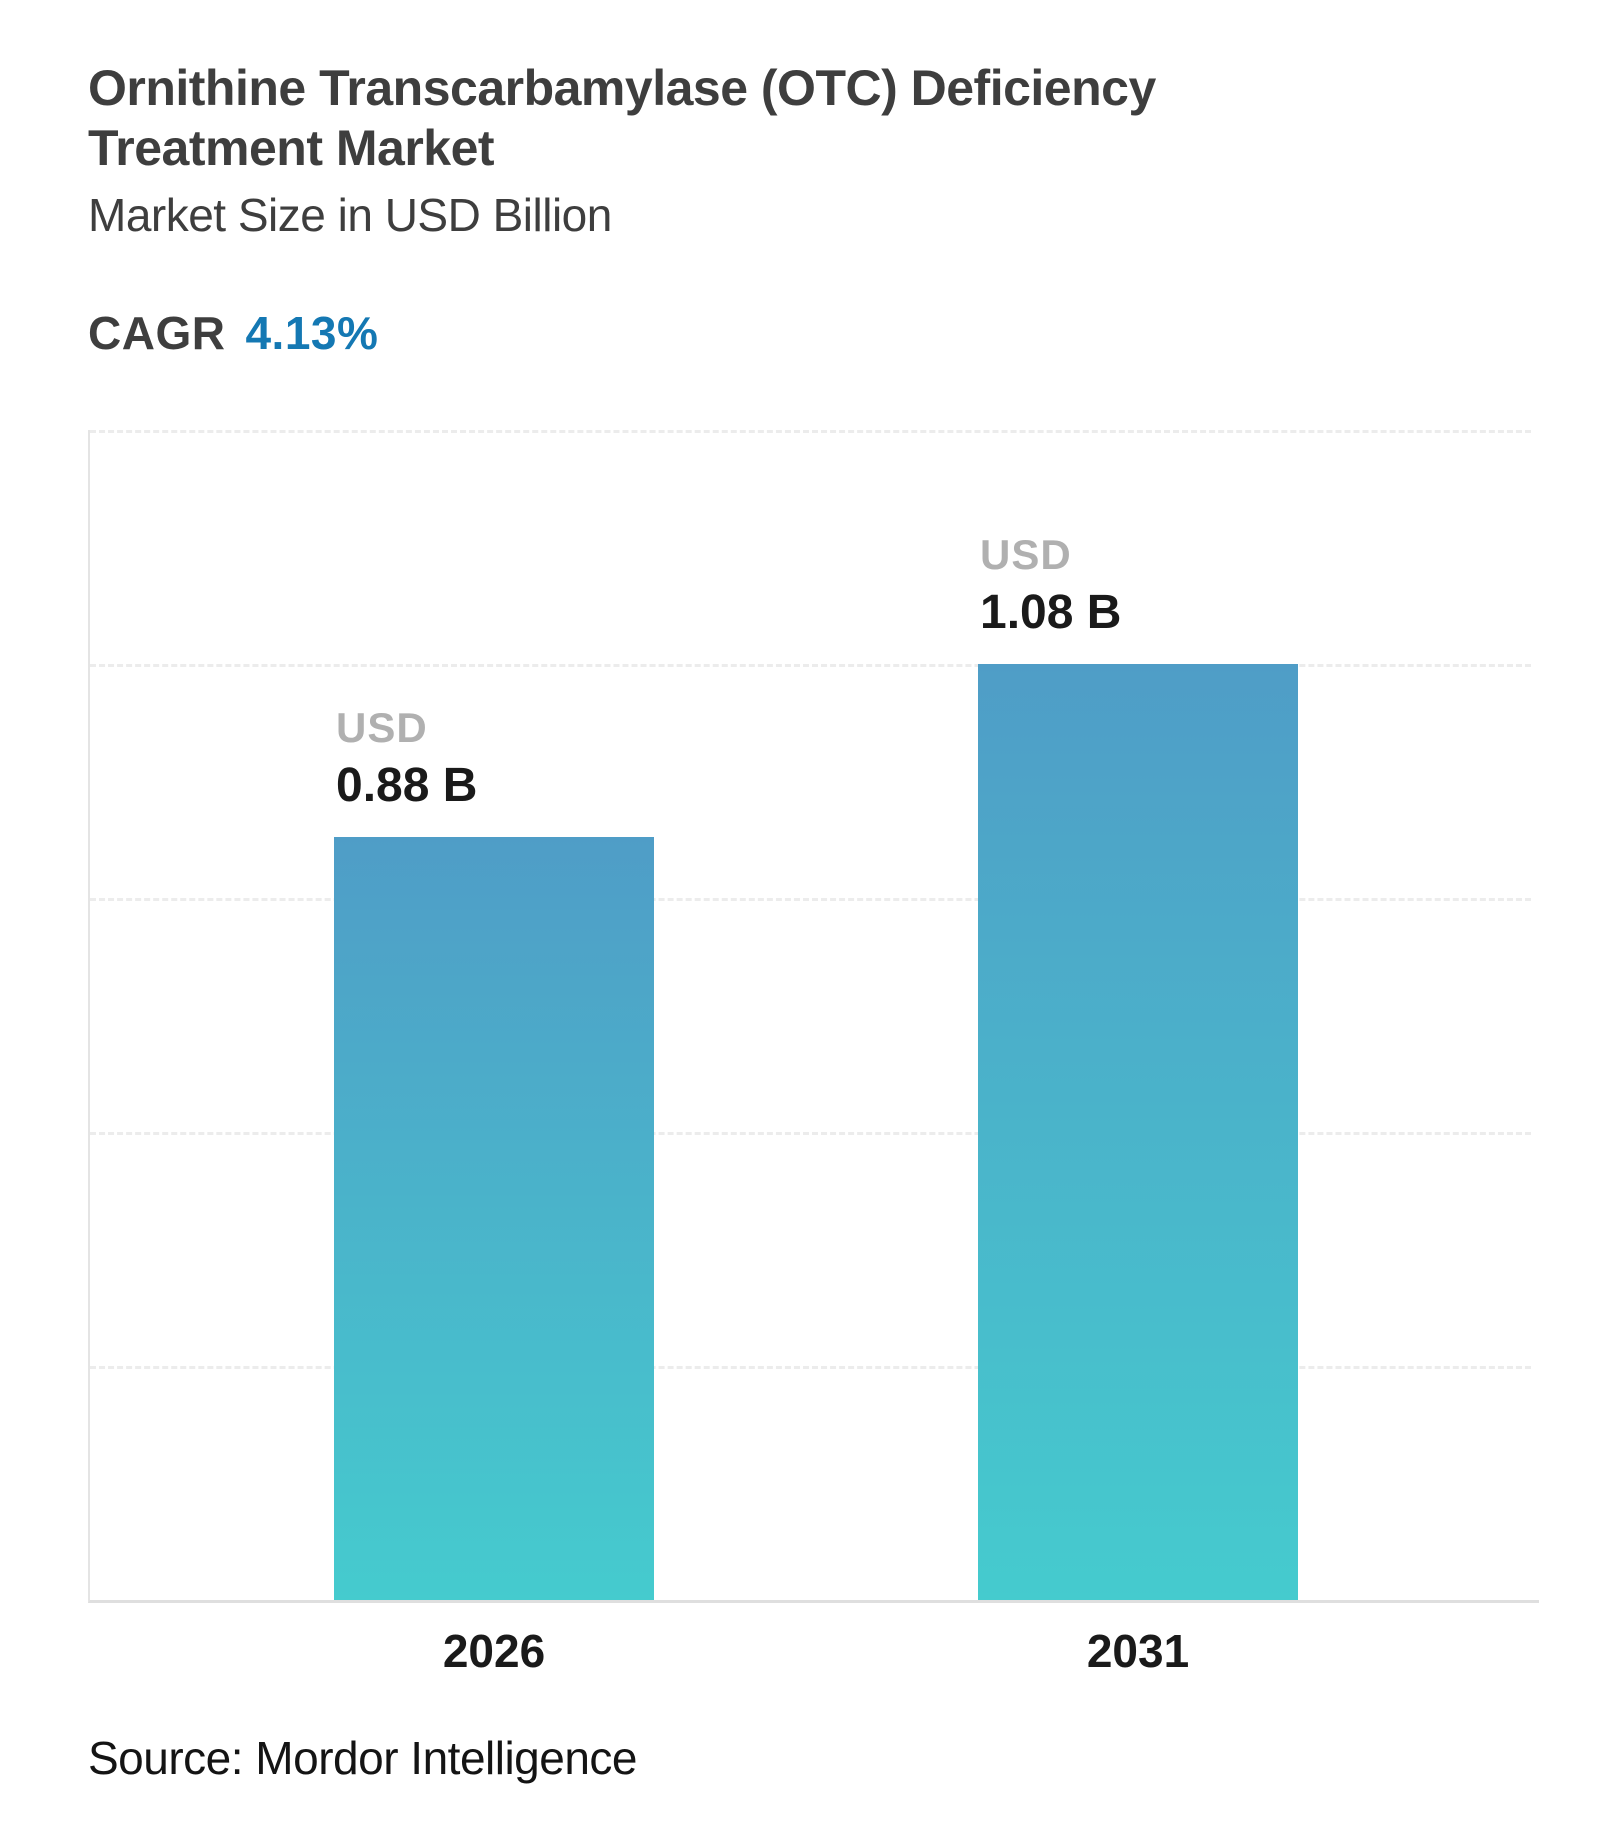 Image resolution: width=1620 pixels, height=1826 pixels. What do you see at coordinates (407, 785) in the screenshot?
I see `bar-value-label: 0.88 B` at bounding box center [407, 785].